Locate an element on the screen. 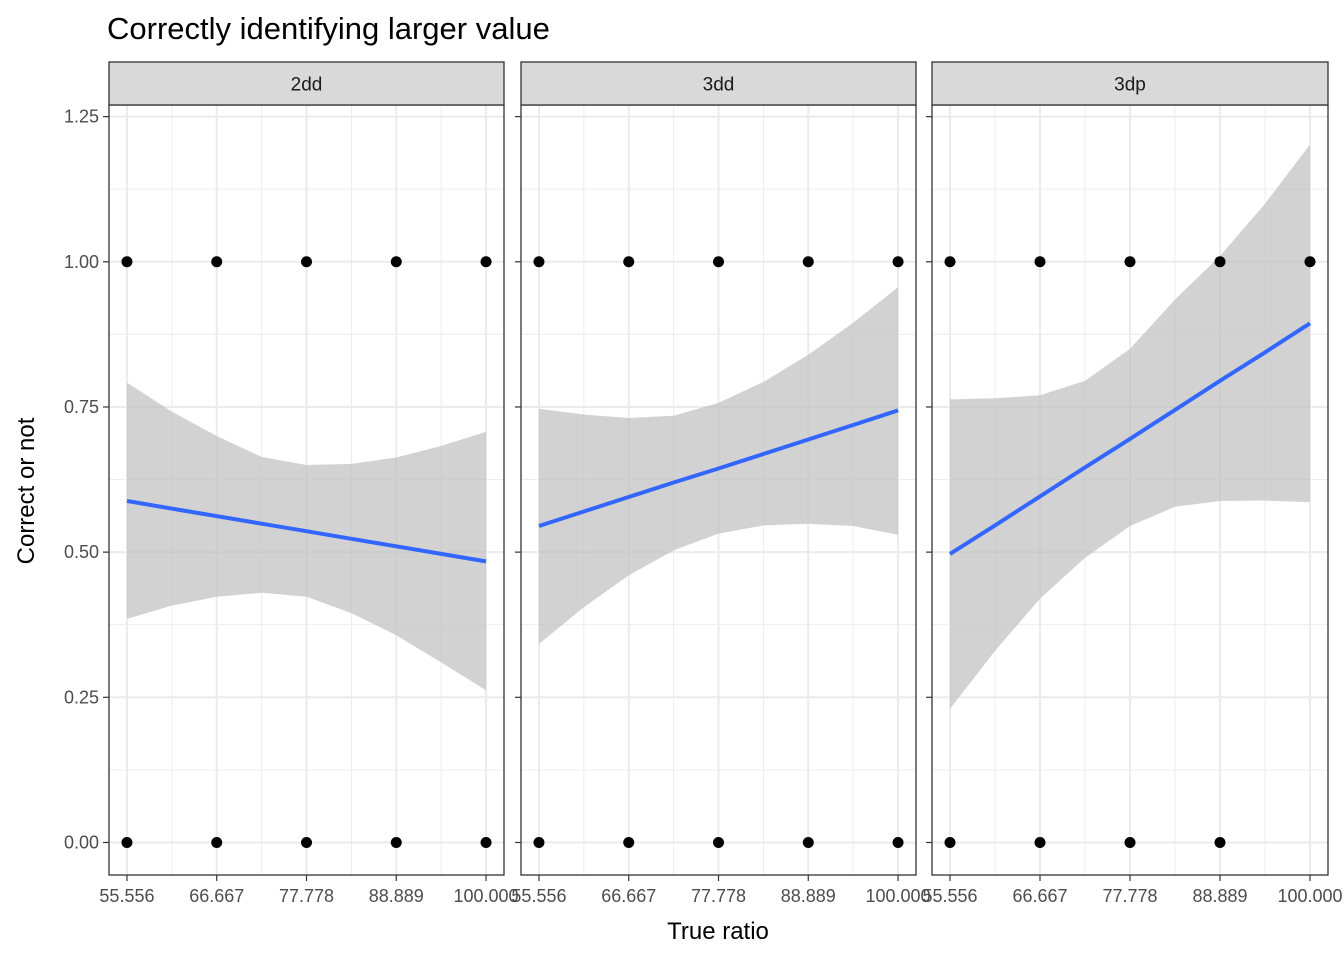  y-axis-title: Correct or not is located at coordinates (26, 490).